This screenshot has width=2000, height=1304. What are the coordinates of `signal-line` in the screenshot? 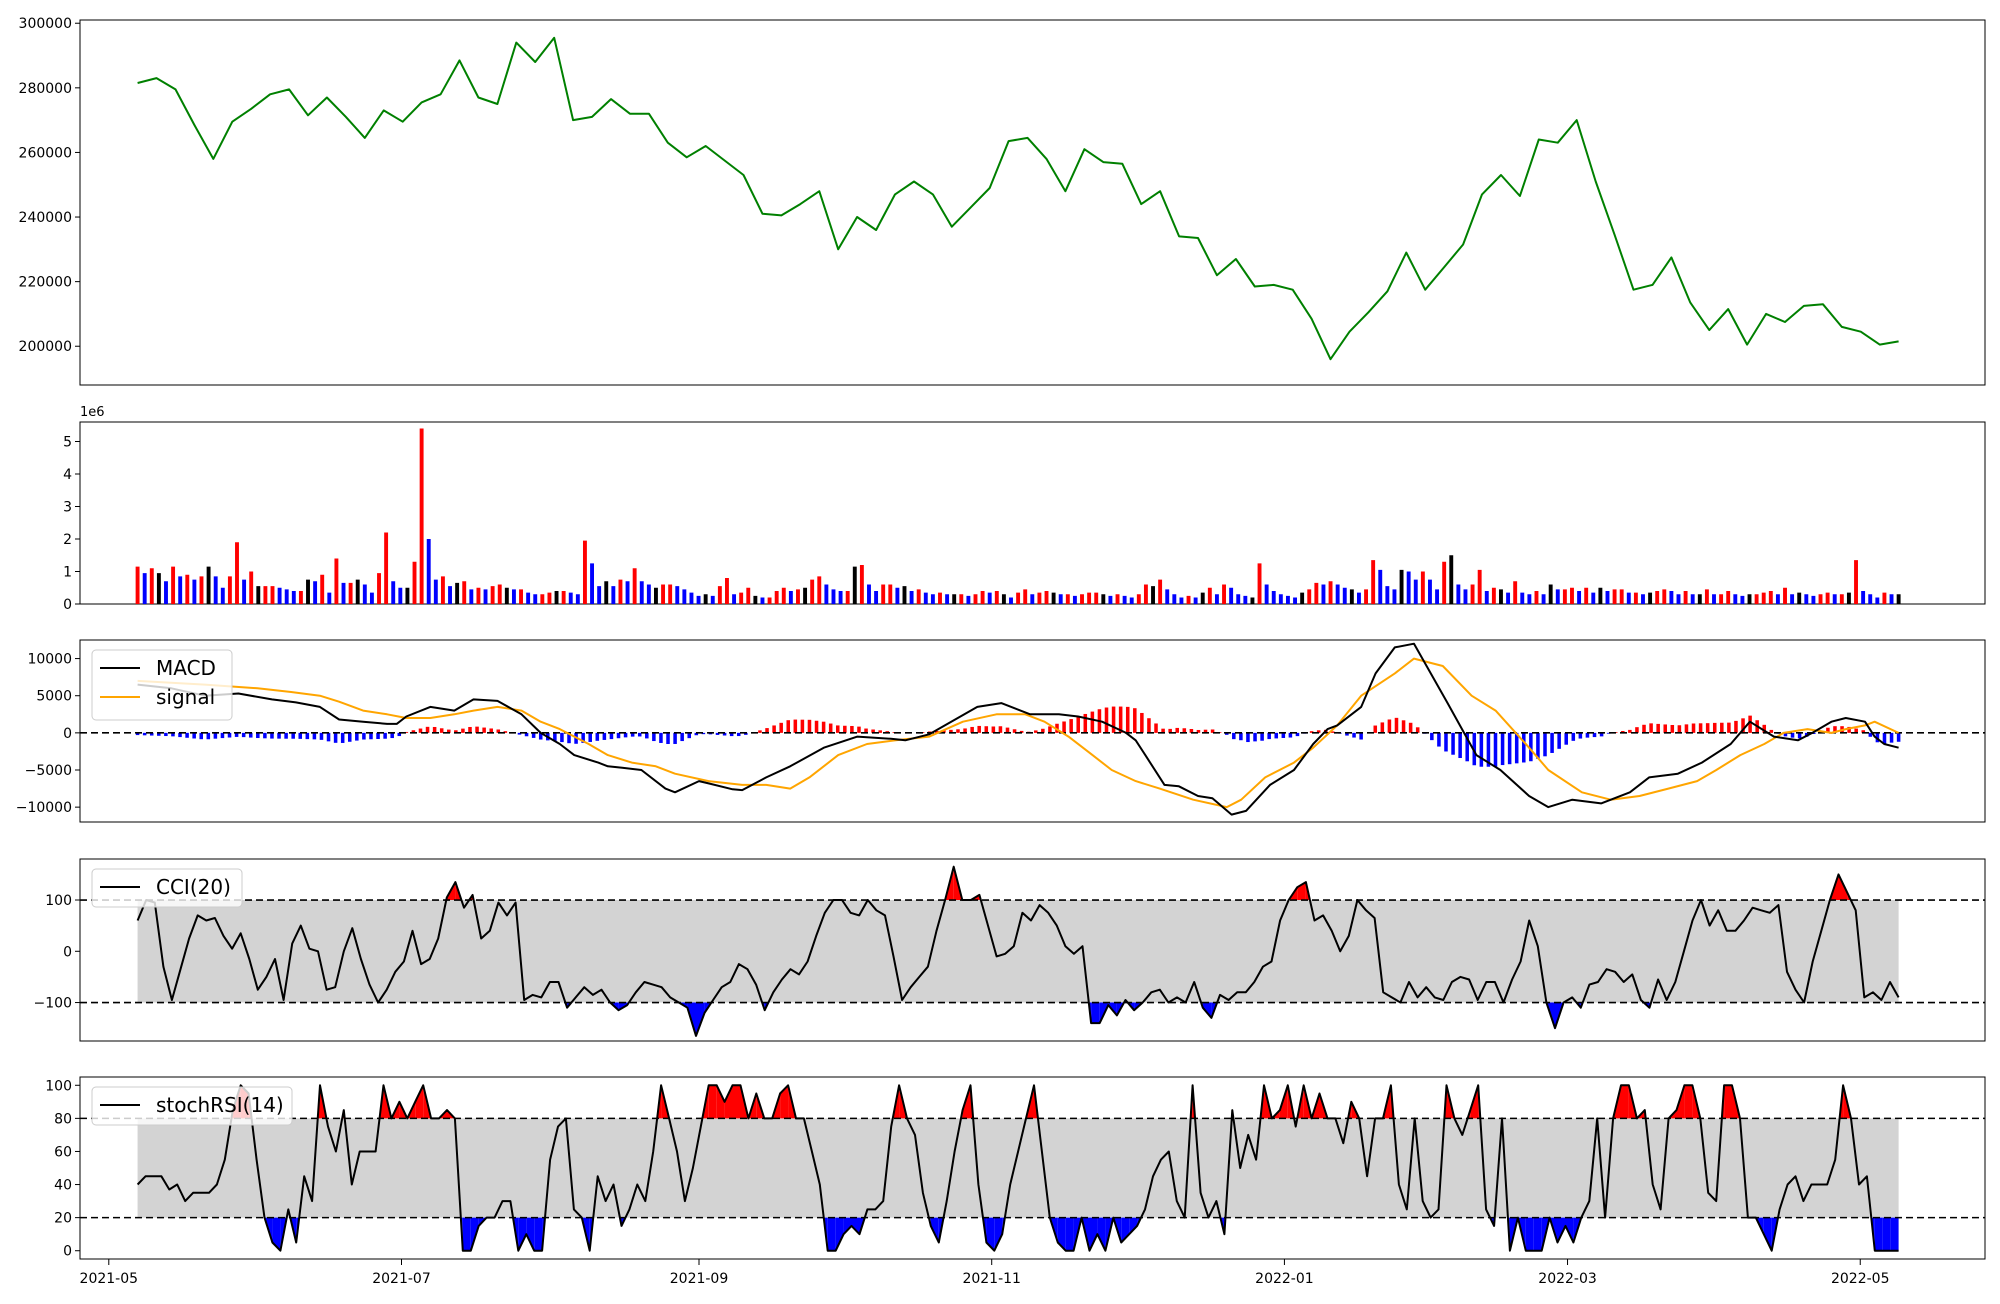 It's located at (1018, 733).